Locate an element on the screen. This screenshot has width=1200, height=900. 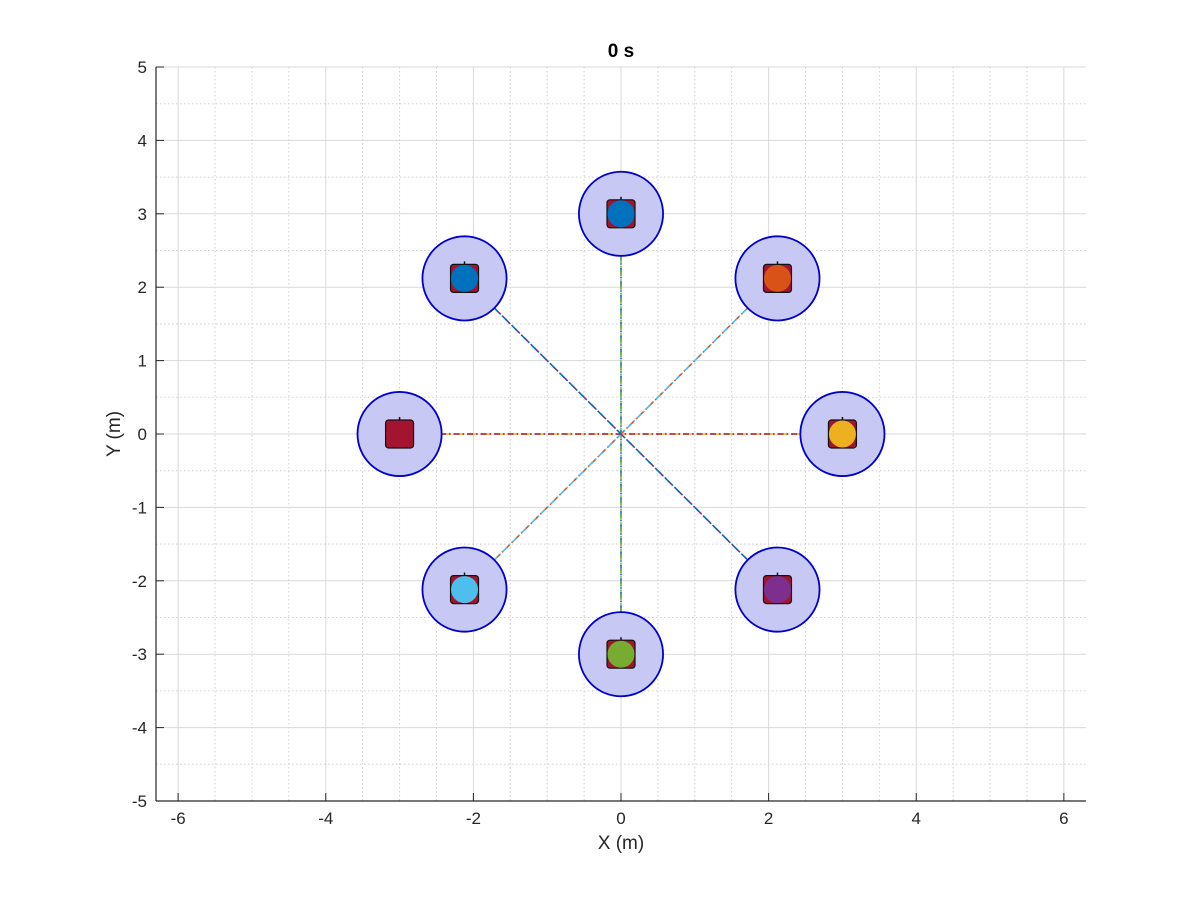
x-tick-label: 0 is located at coordinates (620, 818).